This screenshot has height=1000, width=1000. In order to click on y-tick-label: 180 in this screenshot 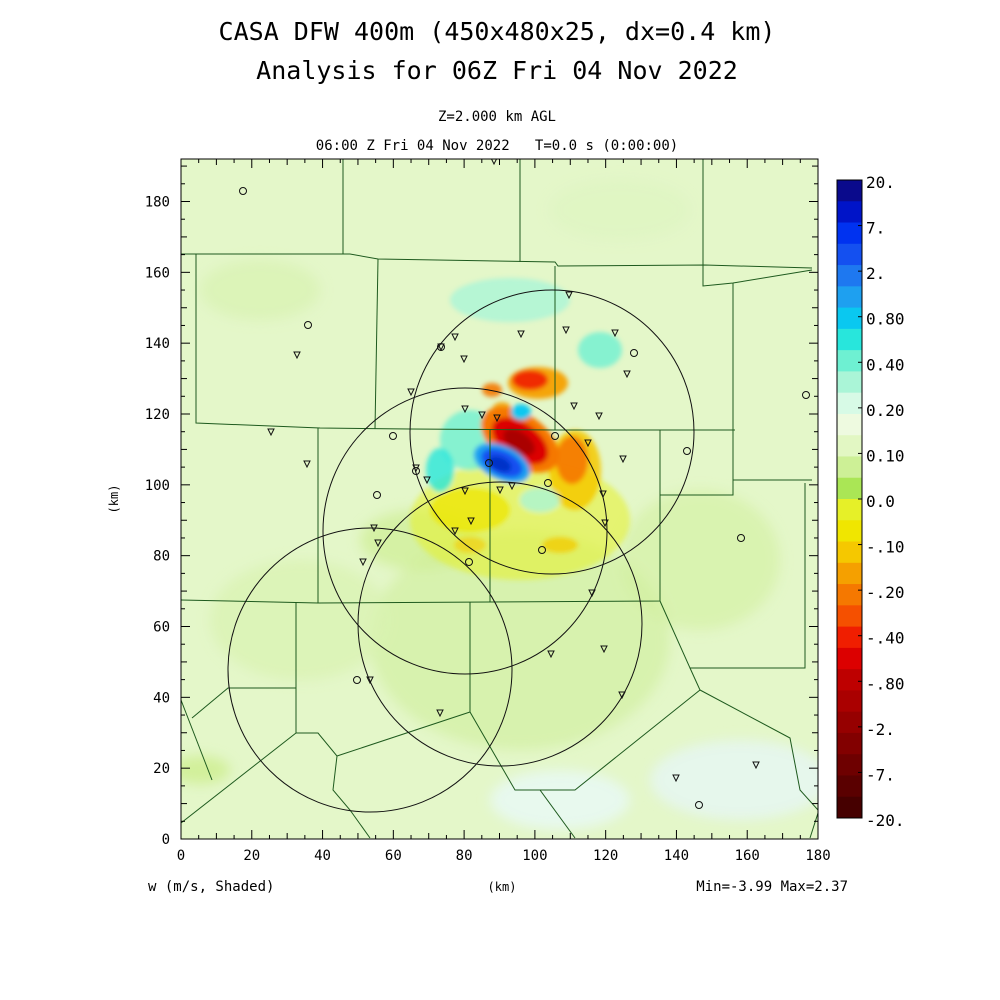, I will do `click(157, 203)`.